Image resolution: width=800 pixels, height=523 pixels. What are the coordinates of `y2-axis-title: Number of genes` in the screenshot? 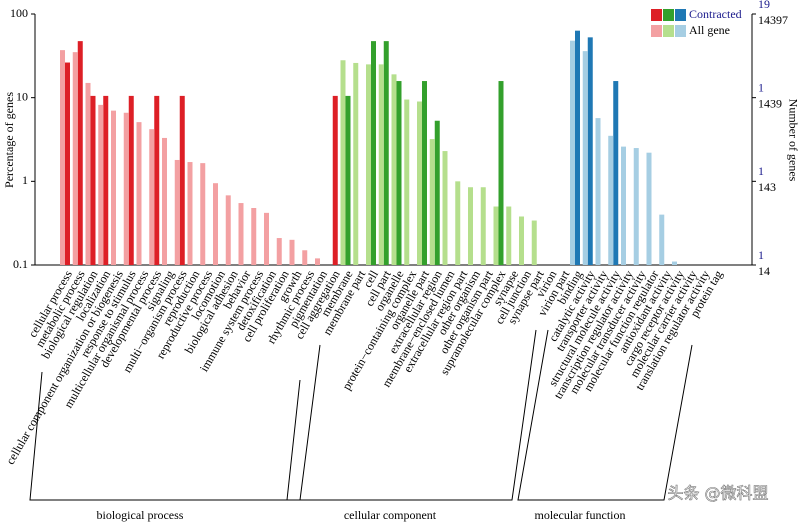 It's located at (793, 140).